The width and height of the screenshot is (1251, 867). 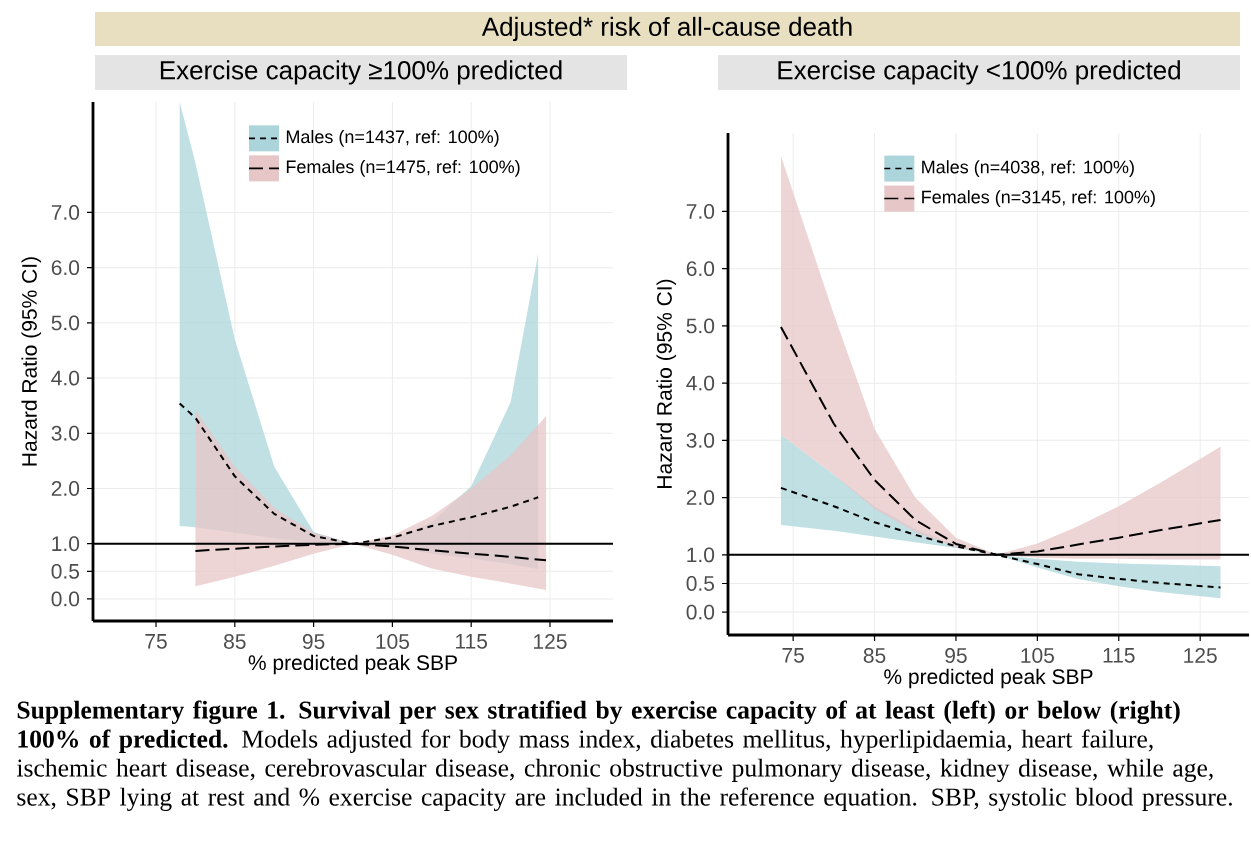 What do you see at coordinates (1028, 168) in the screenshot?
I see `legend-label: Males (n=4038, ref: 100%)` at bounding box center [1028, 168].